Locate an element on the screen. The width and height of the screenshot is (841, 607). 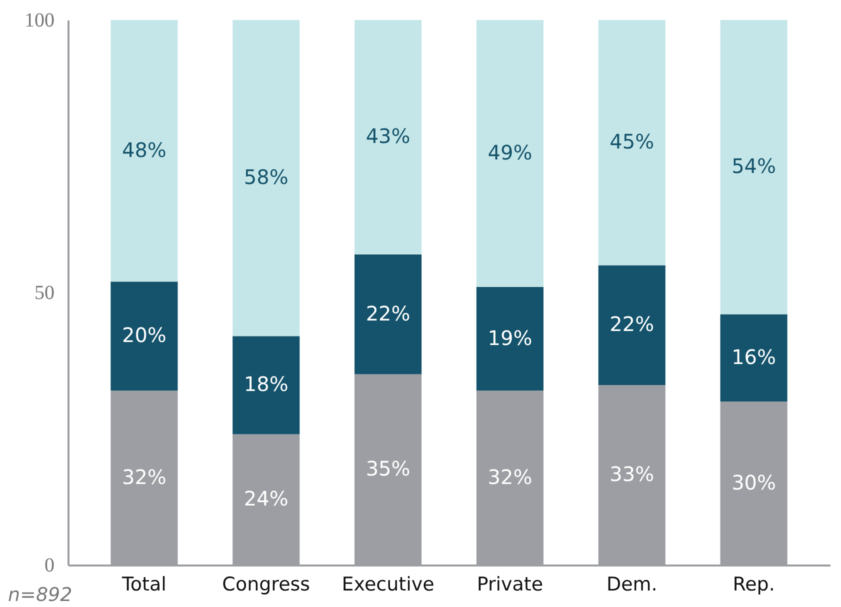
x-tick-label: Total is located at coordinates (143, 585).